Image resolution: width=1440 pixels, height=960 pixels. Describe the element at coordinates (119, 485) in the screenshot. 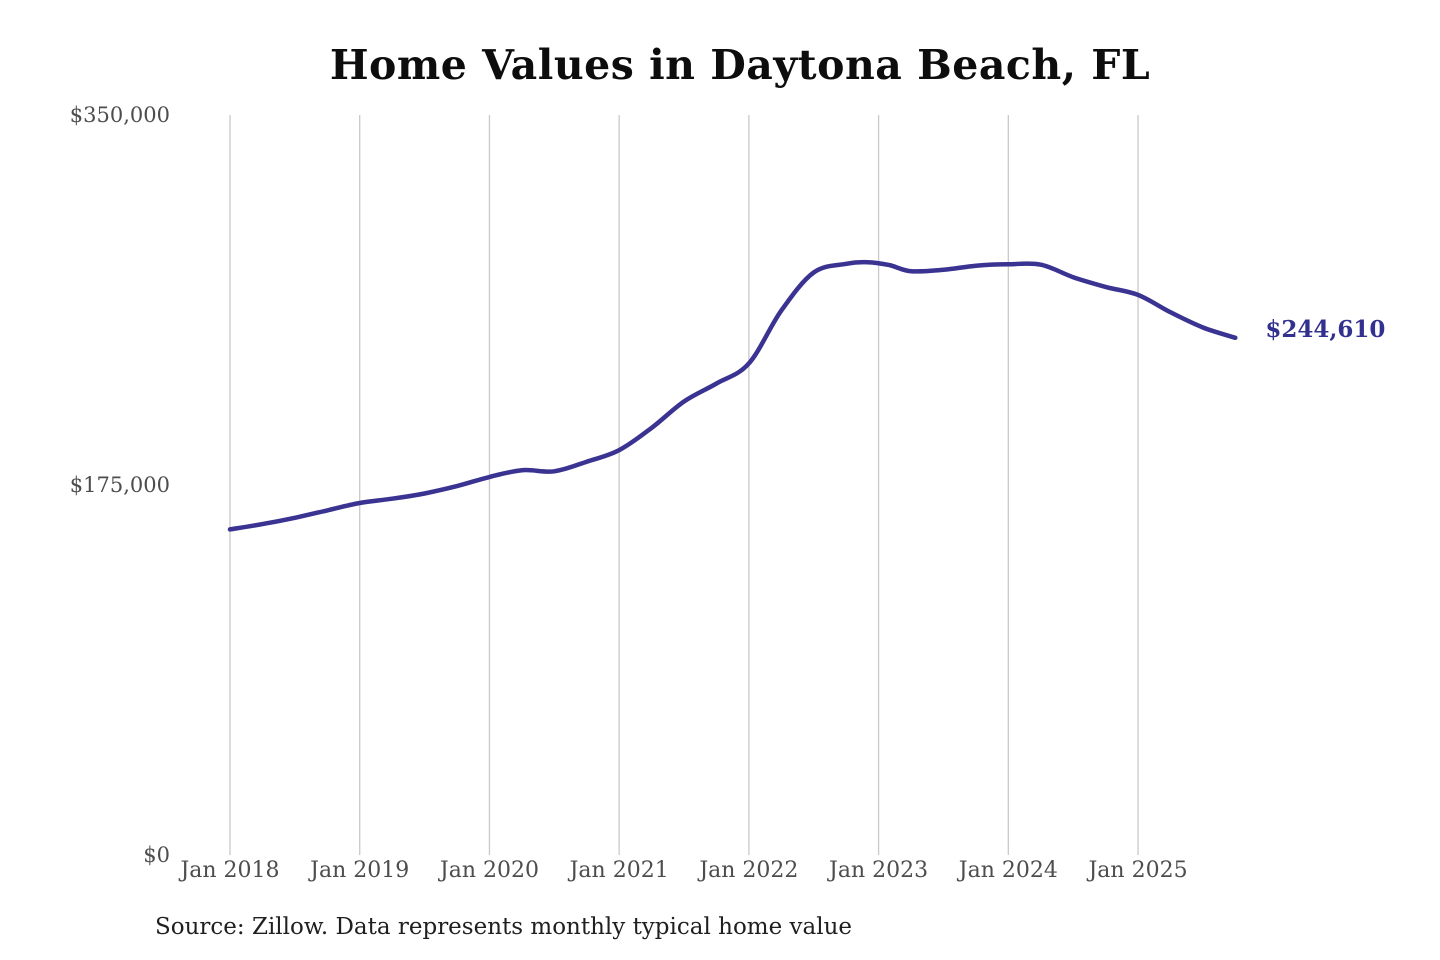

I see `y-tick-label: $175,000` at that location.